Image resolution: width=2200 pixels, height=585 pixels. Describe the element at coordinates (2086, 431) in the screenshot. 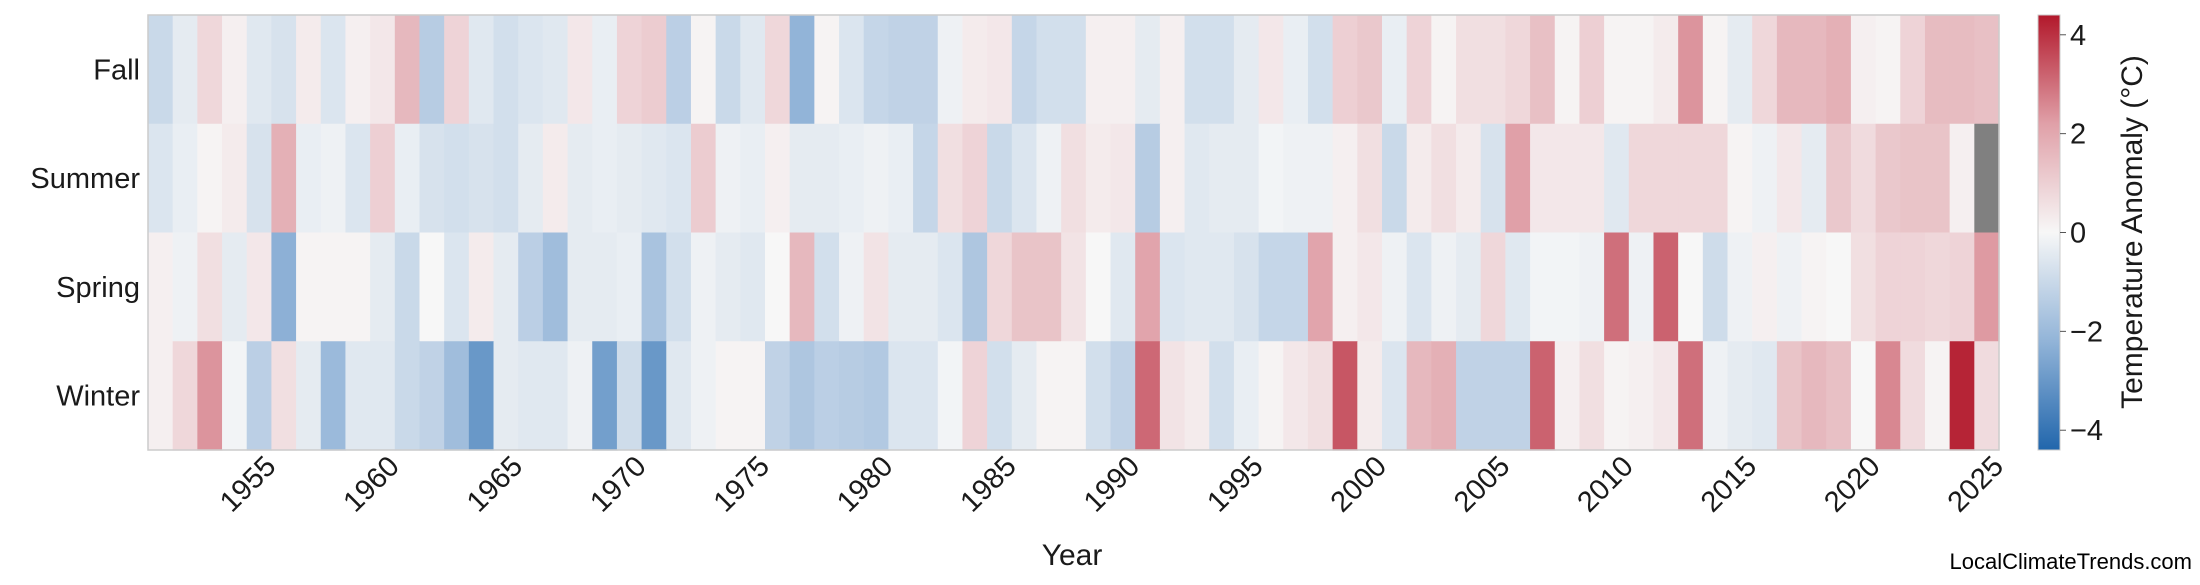

I see `colorbar-tick-label: −4` at that location.